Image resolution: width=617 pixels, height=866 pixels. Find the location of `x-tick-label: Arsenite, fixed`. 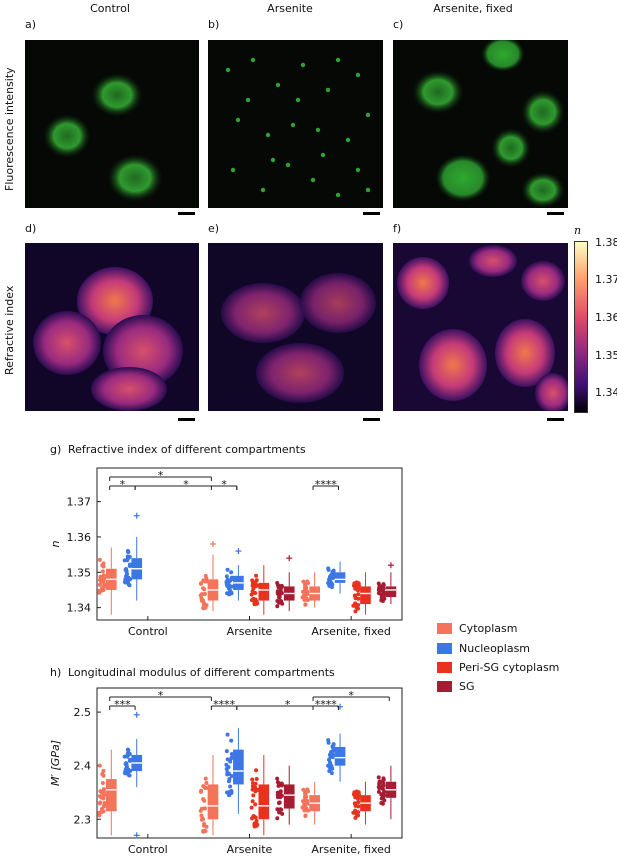

x-tick-label: Arsenite, fixed is located at coordinates (351, 631).